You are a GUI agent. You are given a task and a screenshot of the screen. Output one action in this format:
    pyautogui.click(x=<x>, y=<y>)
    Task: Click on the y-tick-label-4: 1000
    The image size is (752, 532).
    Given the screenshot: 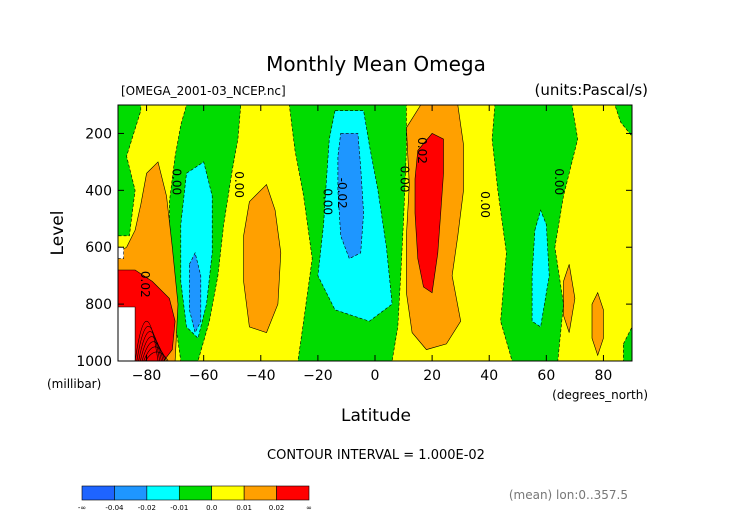 What is the action you would take?
    pyautogui.click(x=94, y=362)
    